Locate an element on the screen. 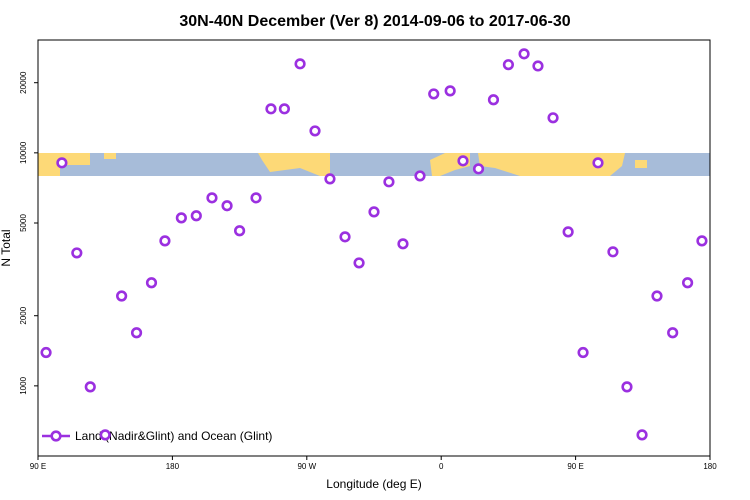 The width and height of the screenshot is (750, 500). legend-marker is located at coordinates (56, 436).